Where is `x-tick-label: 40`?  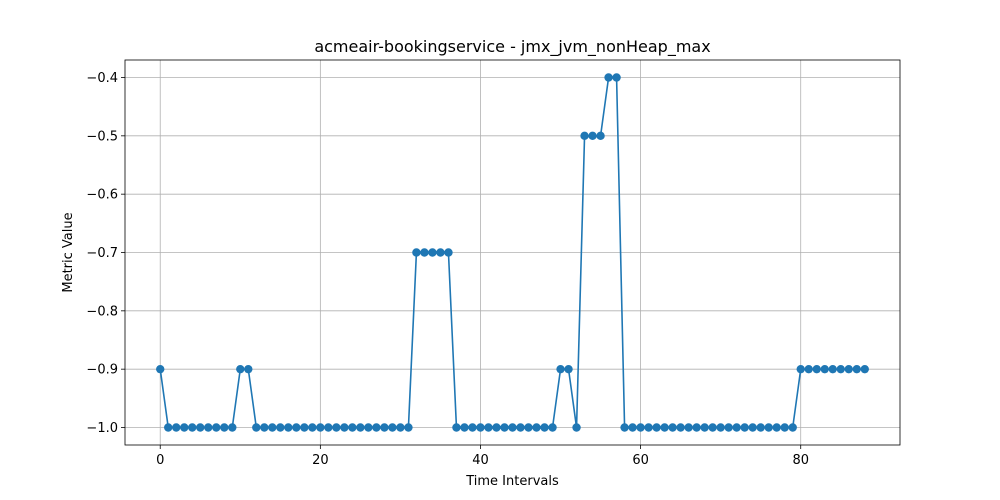 x-tick-label: 40 is located at coordinates (480, 460).